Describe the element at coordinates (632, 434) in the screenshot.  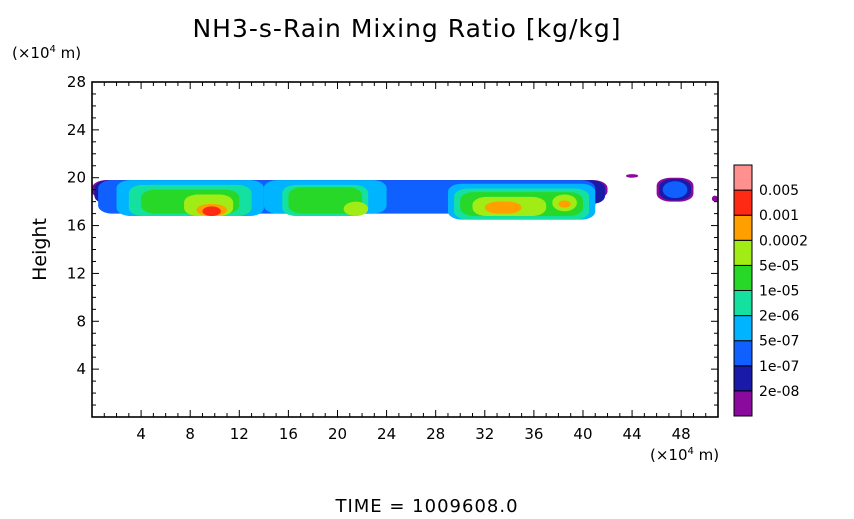
I see `x-tick-label-44: 44` at that location.